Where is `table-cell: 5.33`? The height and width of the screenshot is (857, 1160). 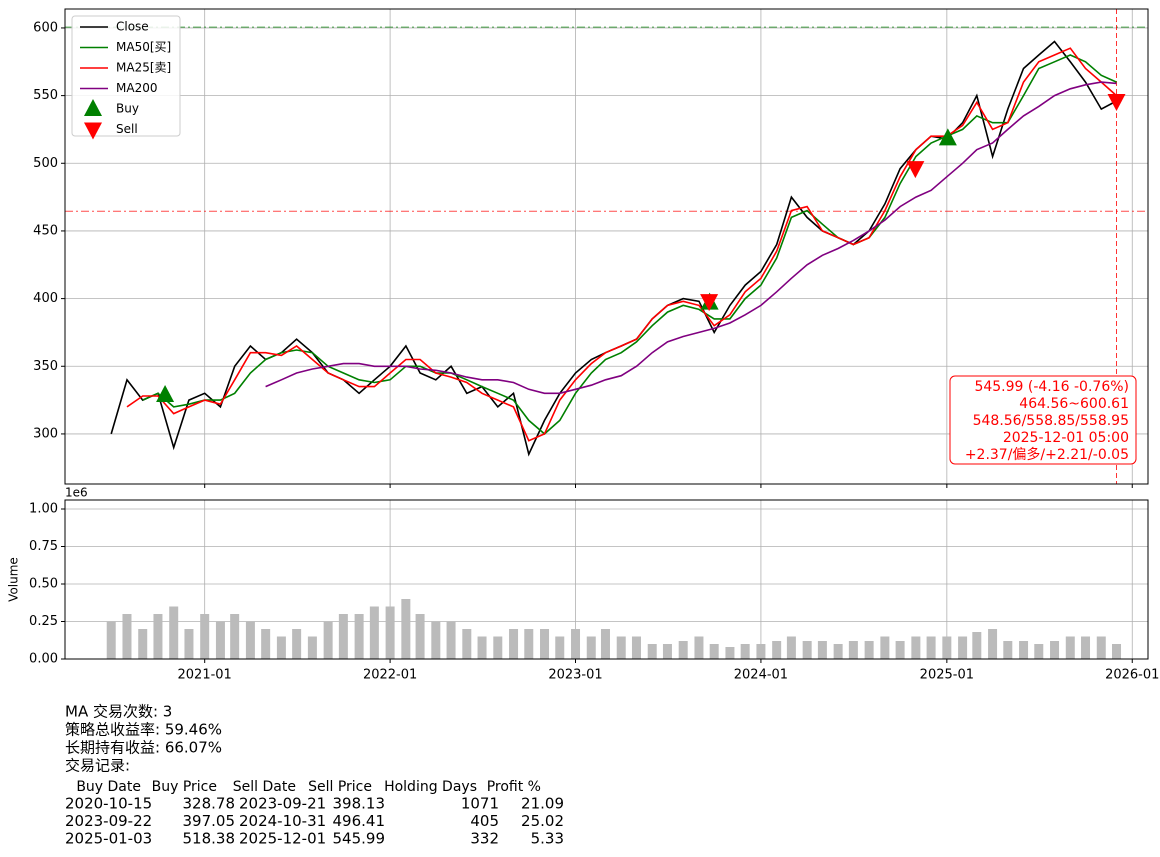 table-cell: 5.33 is located at coordinates (547, 839).